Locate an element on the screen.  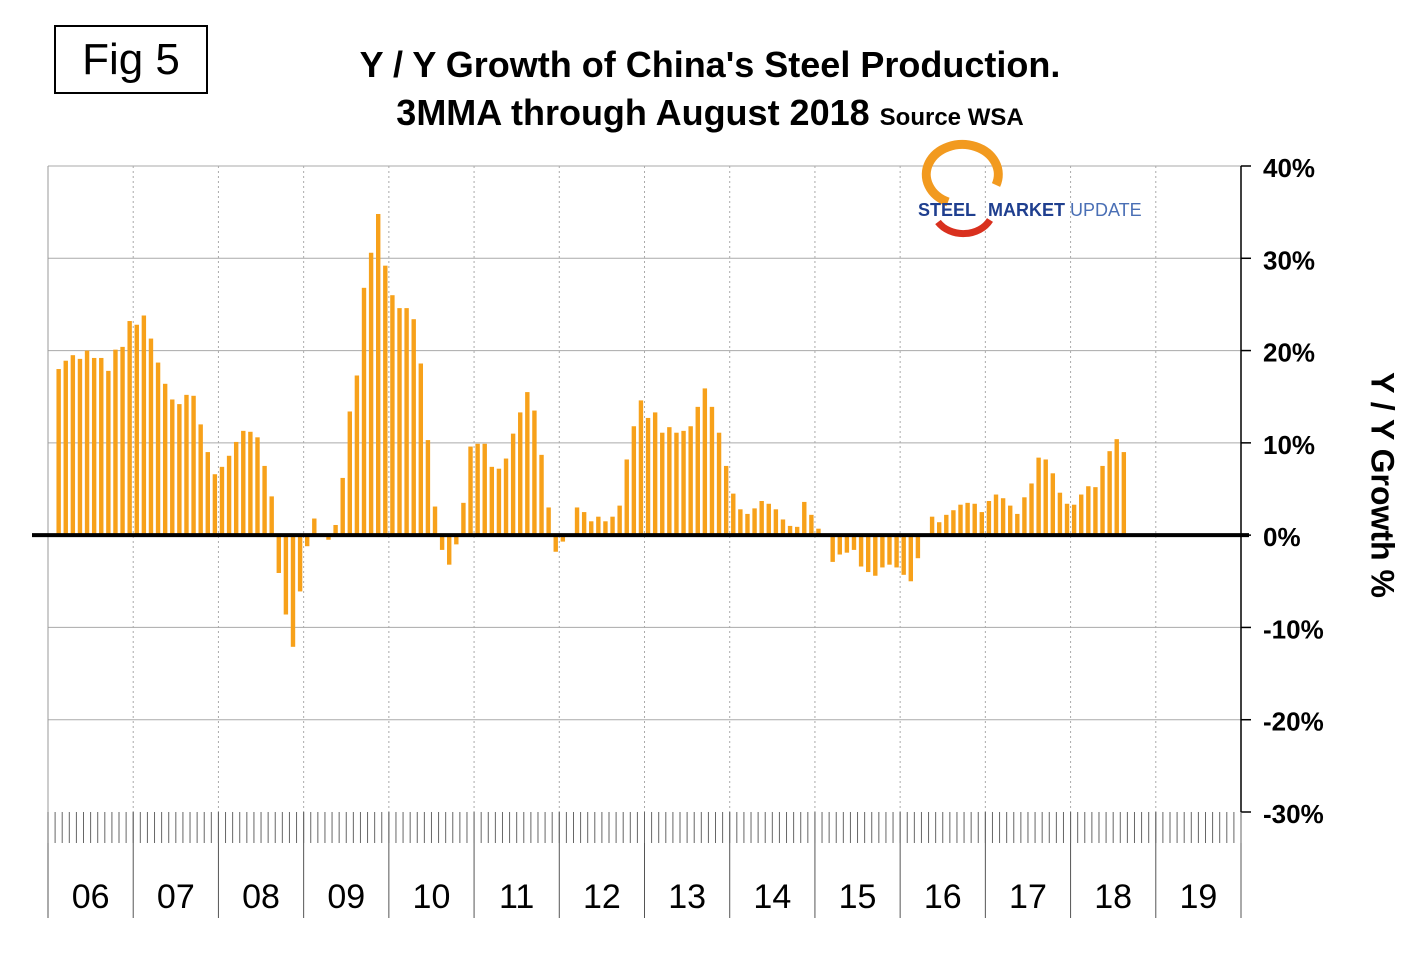
year-label: 15 is located at coordinates (858, 897).